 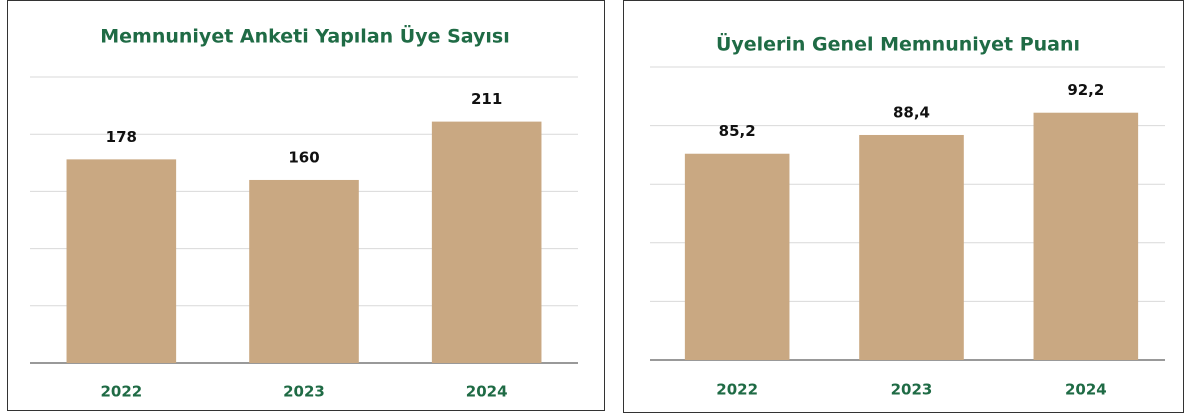 I want to click on data-label: 92,2, so click(x=1085, y=90).